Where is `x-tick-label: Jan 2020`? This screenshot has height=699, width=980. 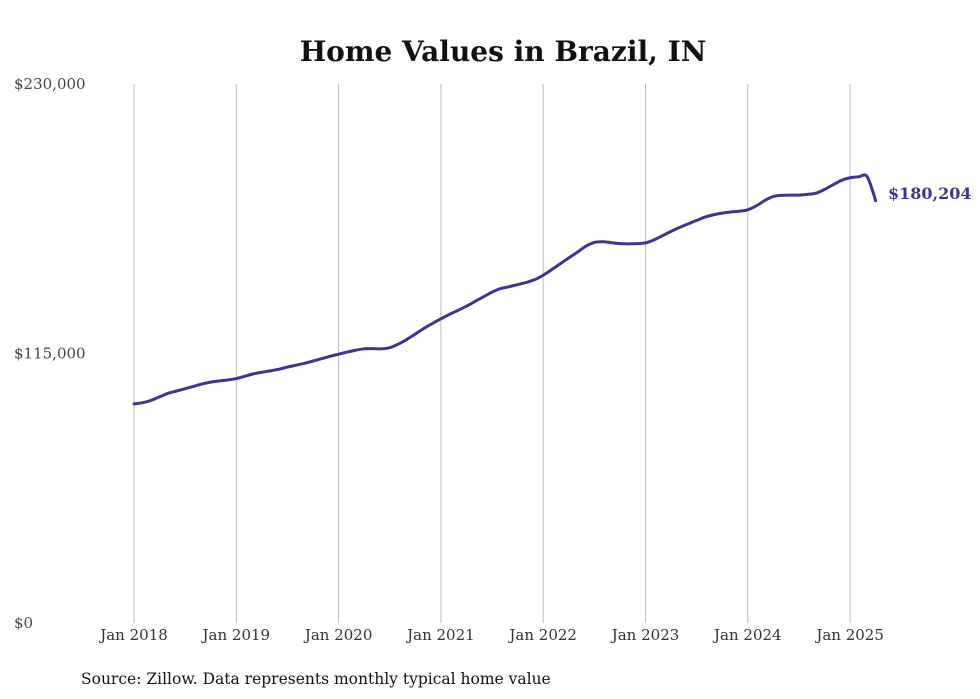
x-tick-label: Jan 2020 is located at coordinates (338, 635).